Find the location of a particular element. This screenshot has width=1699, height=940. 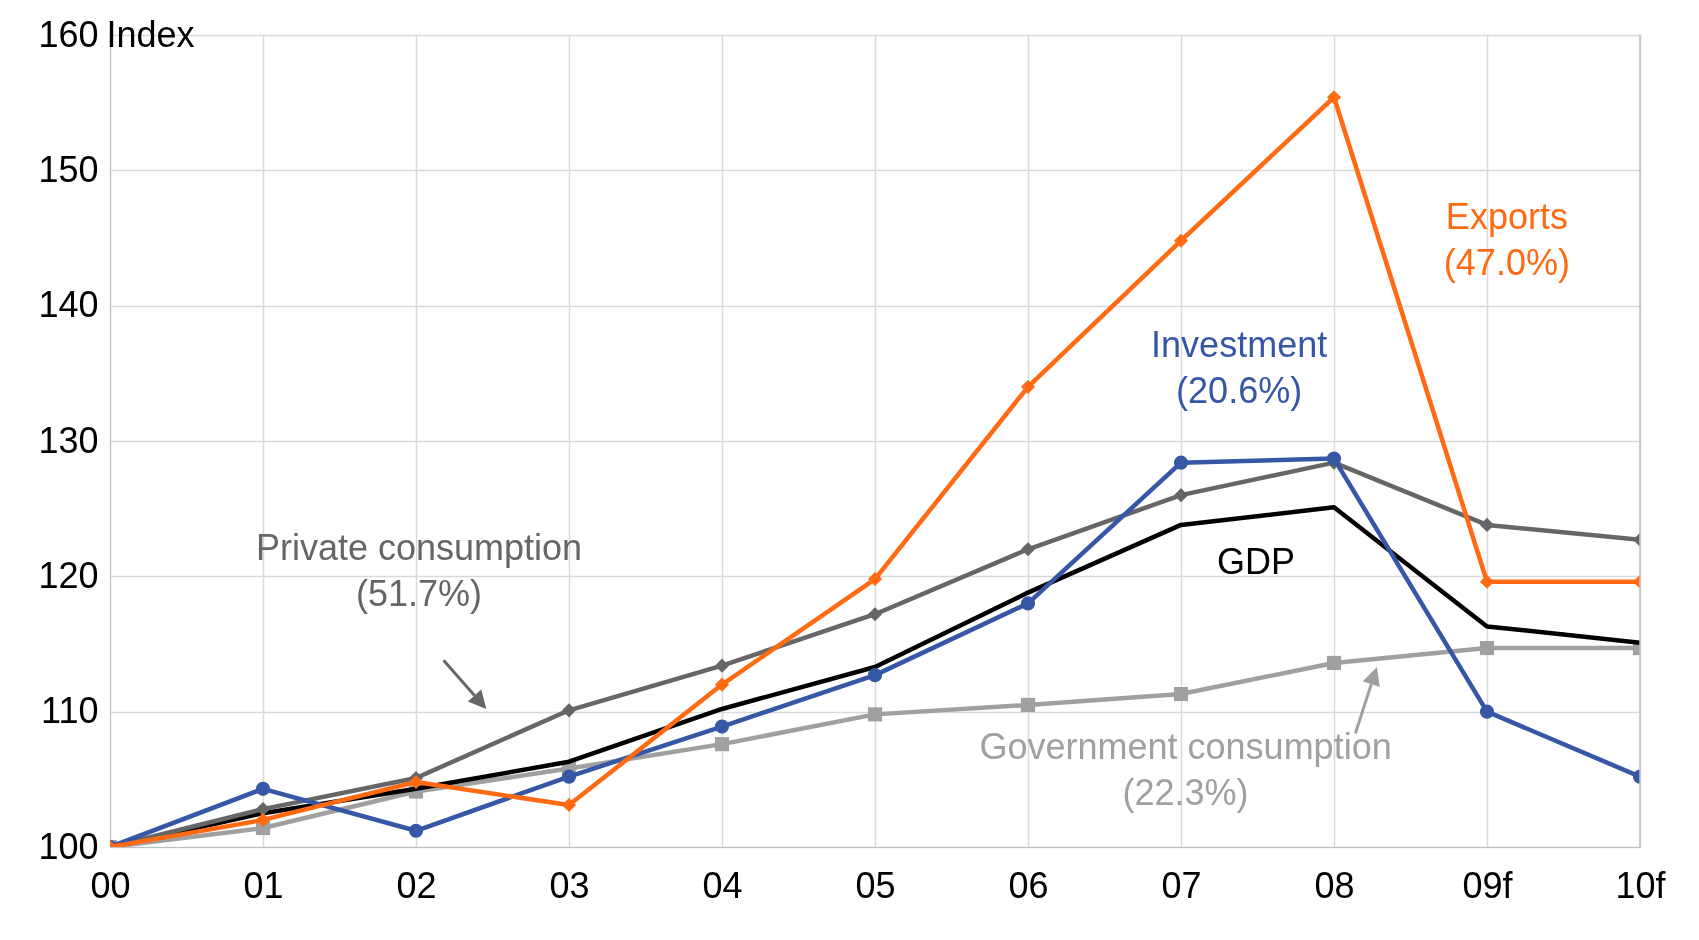

y-tick-label: 160 is located at coordinates (68, 34).